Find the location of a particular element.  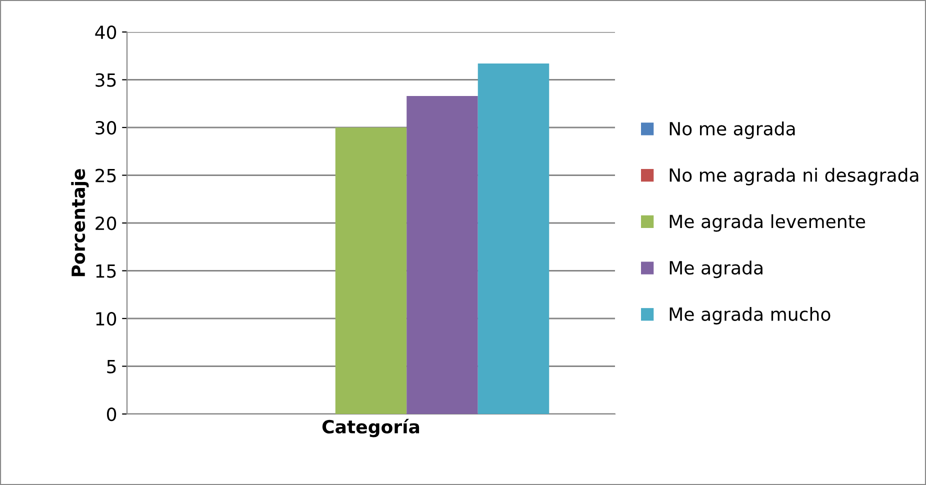

y-tick-label: 0 is located at coordinates (111, 414).